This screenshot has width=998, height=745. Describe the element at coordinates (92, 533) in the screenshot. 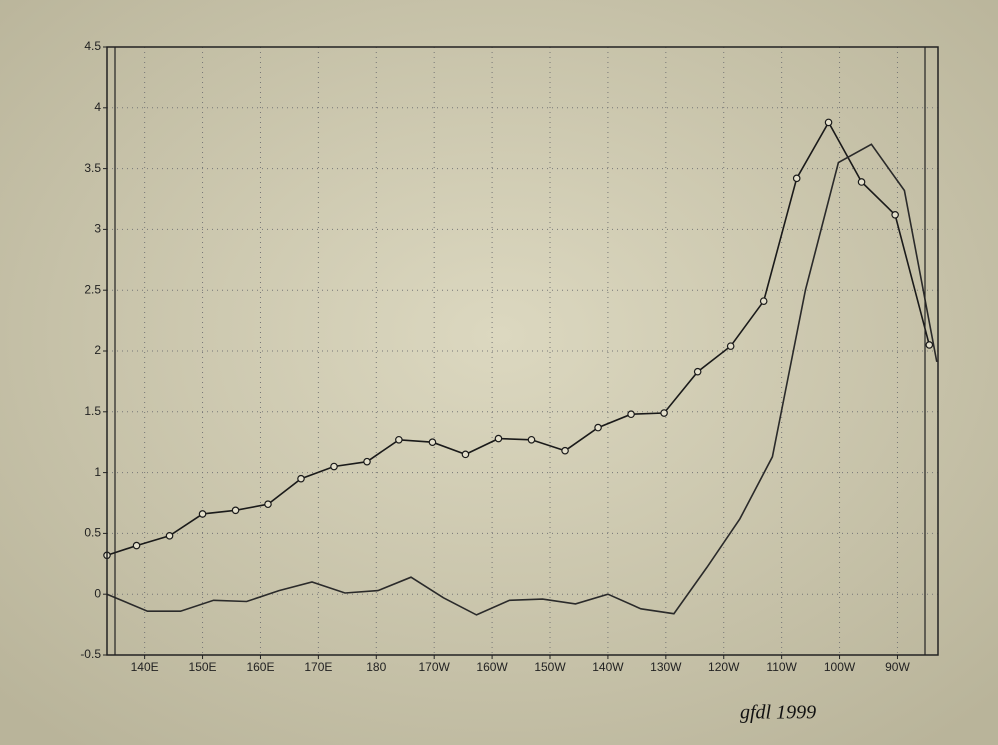

I see `y-tick-label: 0.5` at that location.